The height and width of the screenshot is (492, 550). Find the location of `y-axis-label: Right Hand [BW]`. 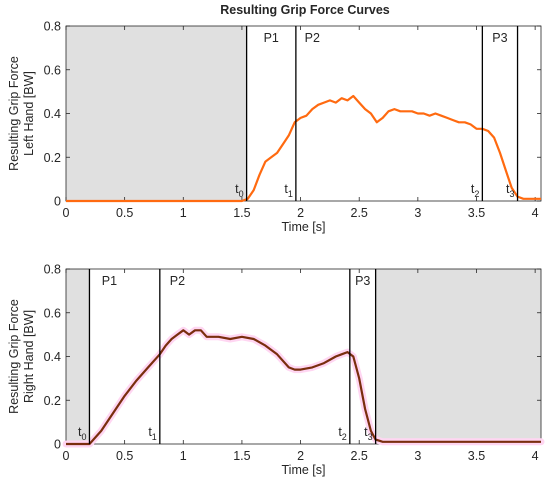

y-axis-label: Right Hand [BW] is located at coordinates (29, 356).